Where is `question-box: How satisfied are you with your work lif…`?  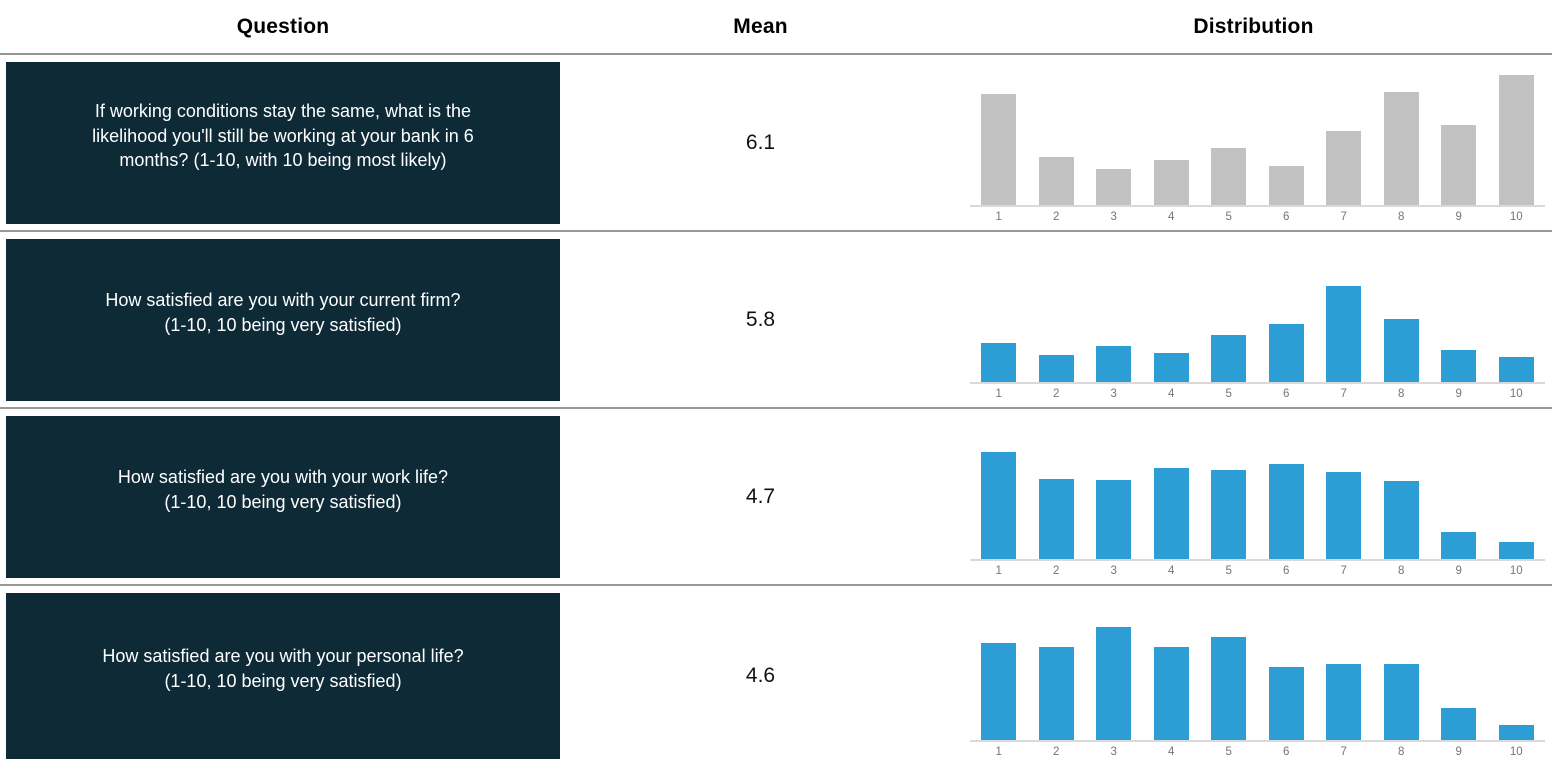
question-box: How satisfied are you with your work lif… is located at coordinates (283, 497).